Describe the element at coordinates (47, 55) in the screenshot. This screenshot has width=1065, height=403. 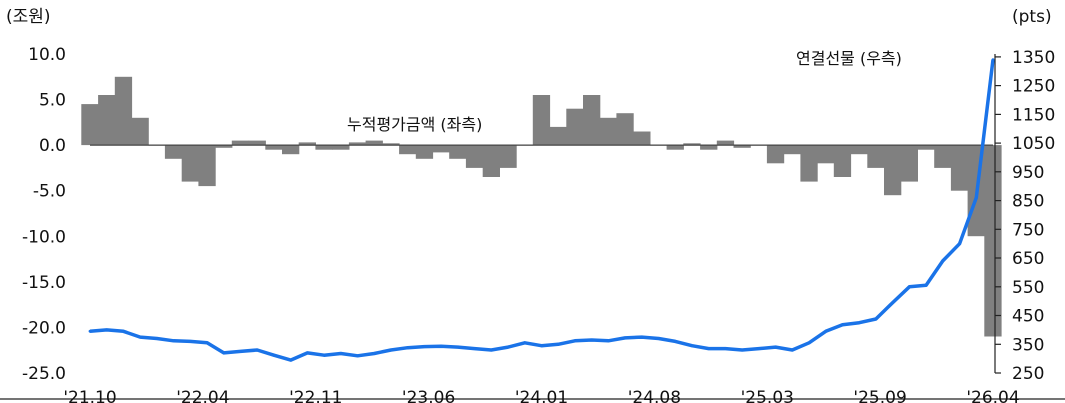
I see `left-tick-label: 10.0` at that location.